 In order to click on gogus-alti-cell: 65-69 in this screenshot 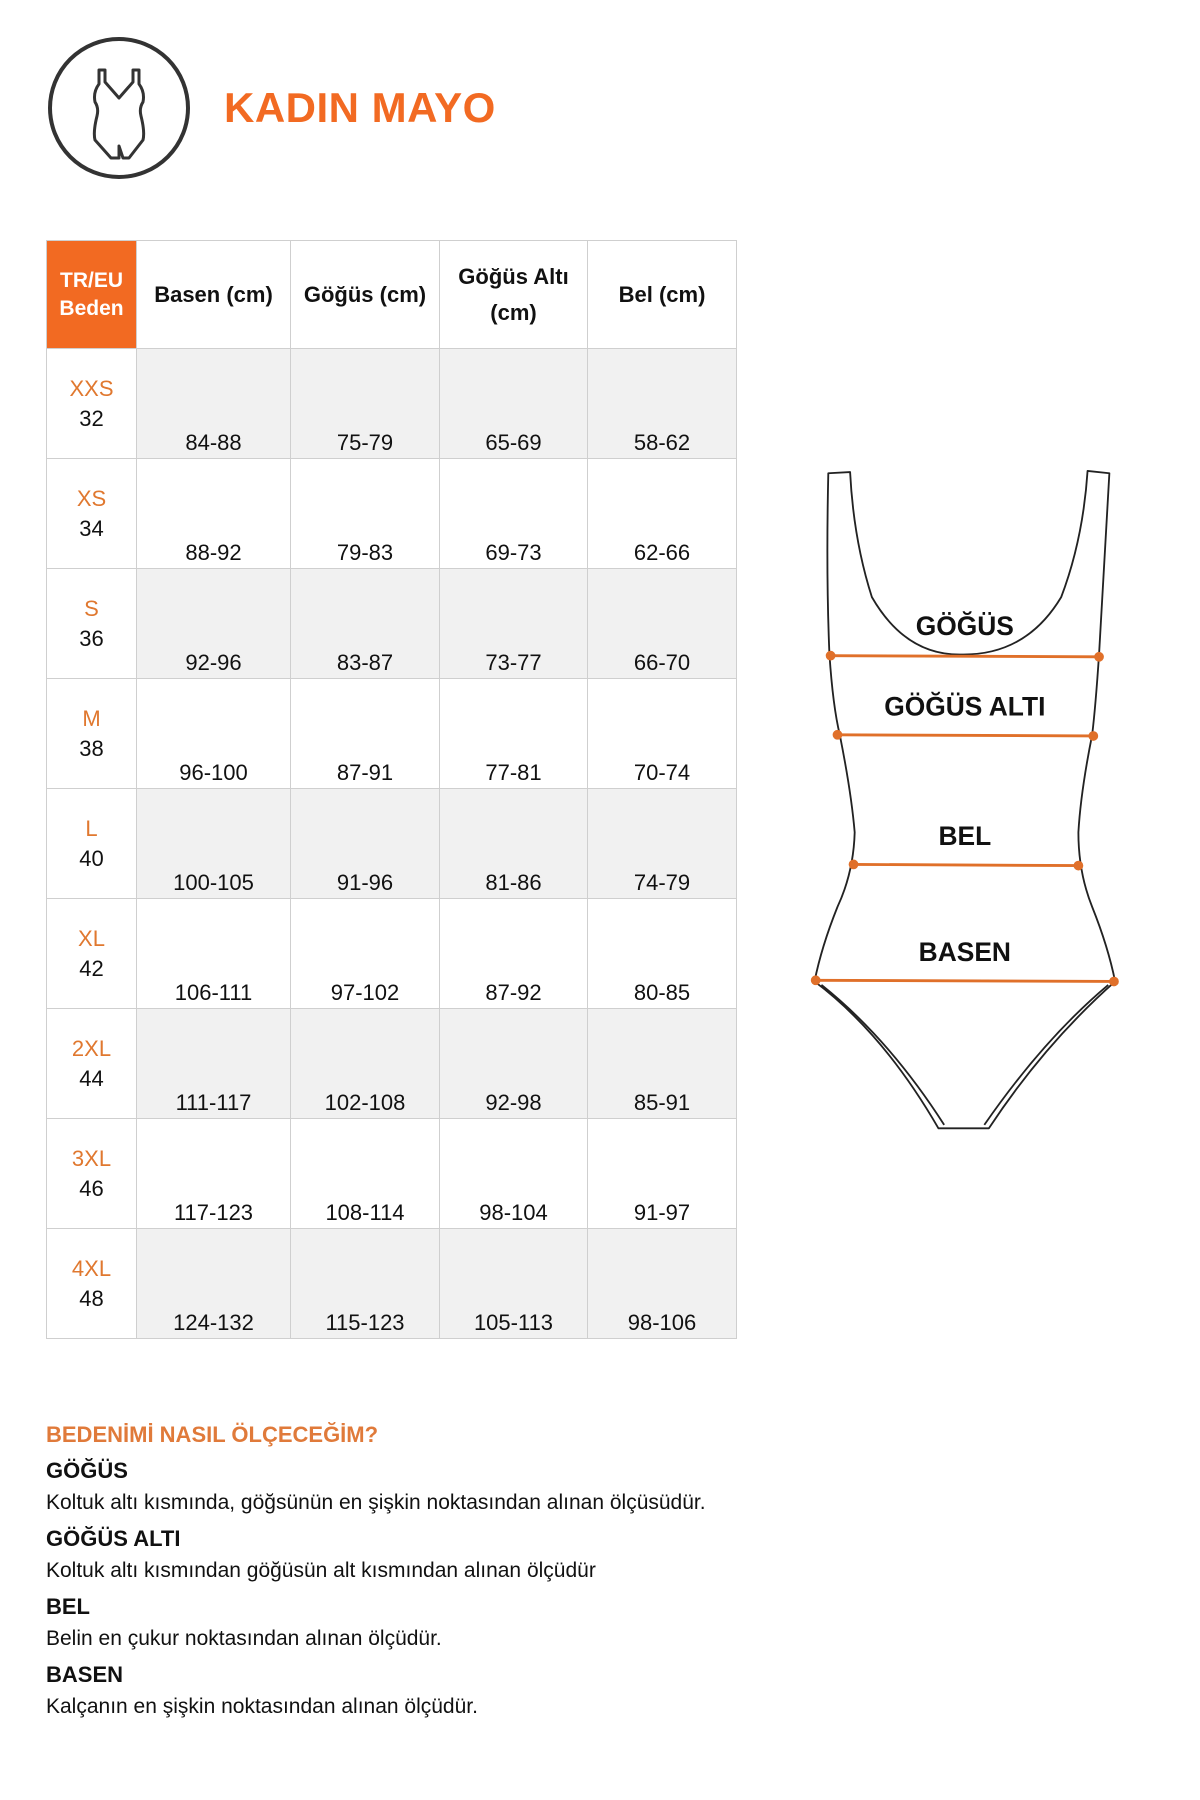, I will do `click(513, 403)`.